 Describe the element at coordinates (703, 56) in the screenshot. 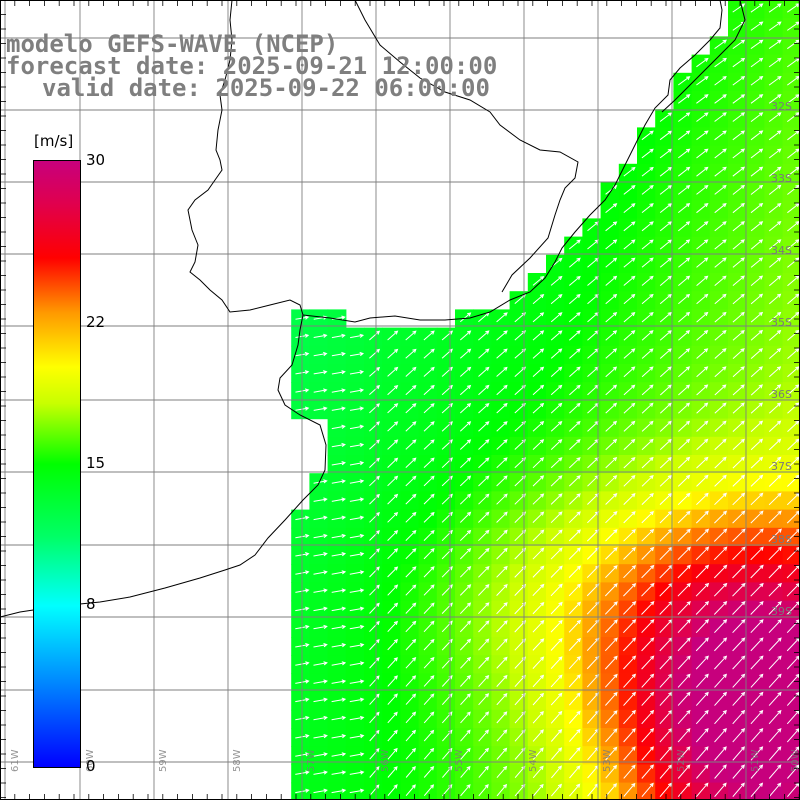

I see `lagoon-outline` at that location.